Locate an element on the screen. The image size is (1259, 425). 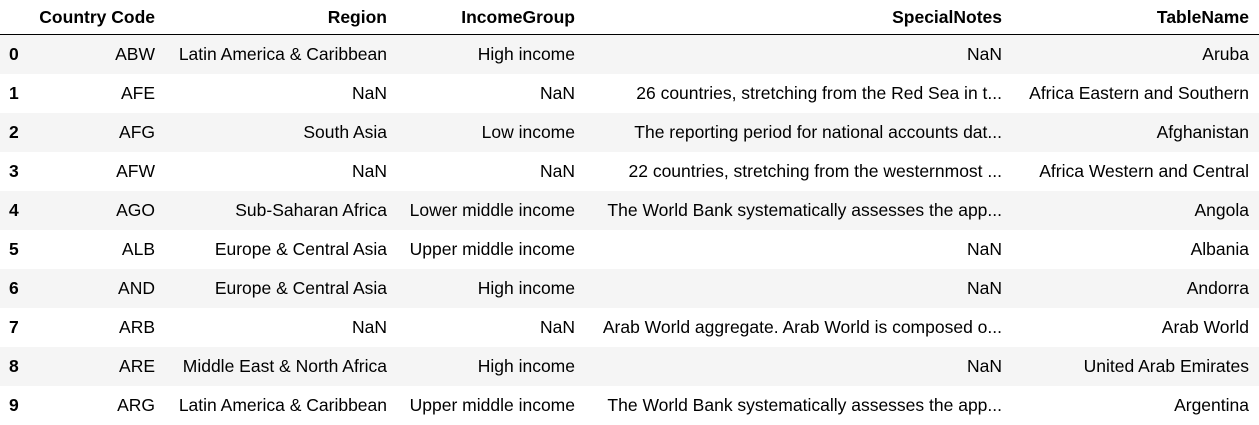
column-header-index is located at coordinates (16, 17).